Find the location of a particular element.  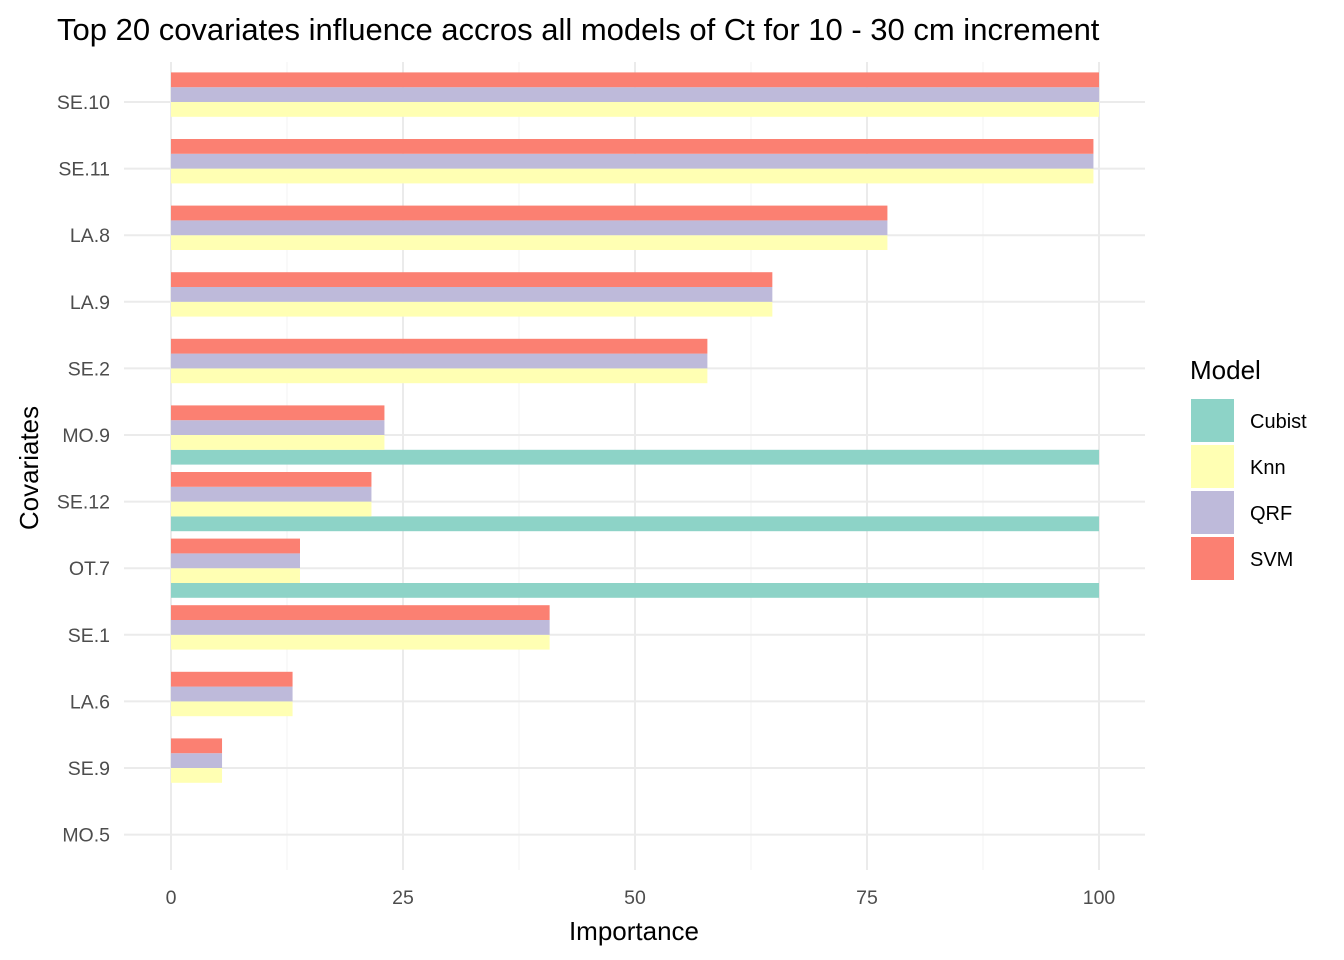

y-tick-label: SE.11 is located at coordinates (84, 170).